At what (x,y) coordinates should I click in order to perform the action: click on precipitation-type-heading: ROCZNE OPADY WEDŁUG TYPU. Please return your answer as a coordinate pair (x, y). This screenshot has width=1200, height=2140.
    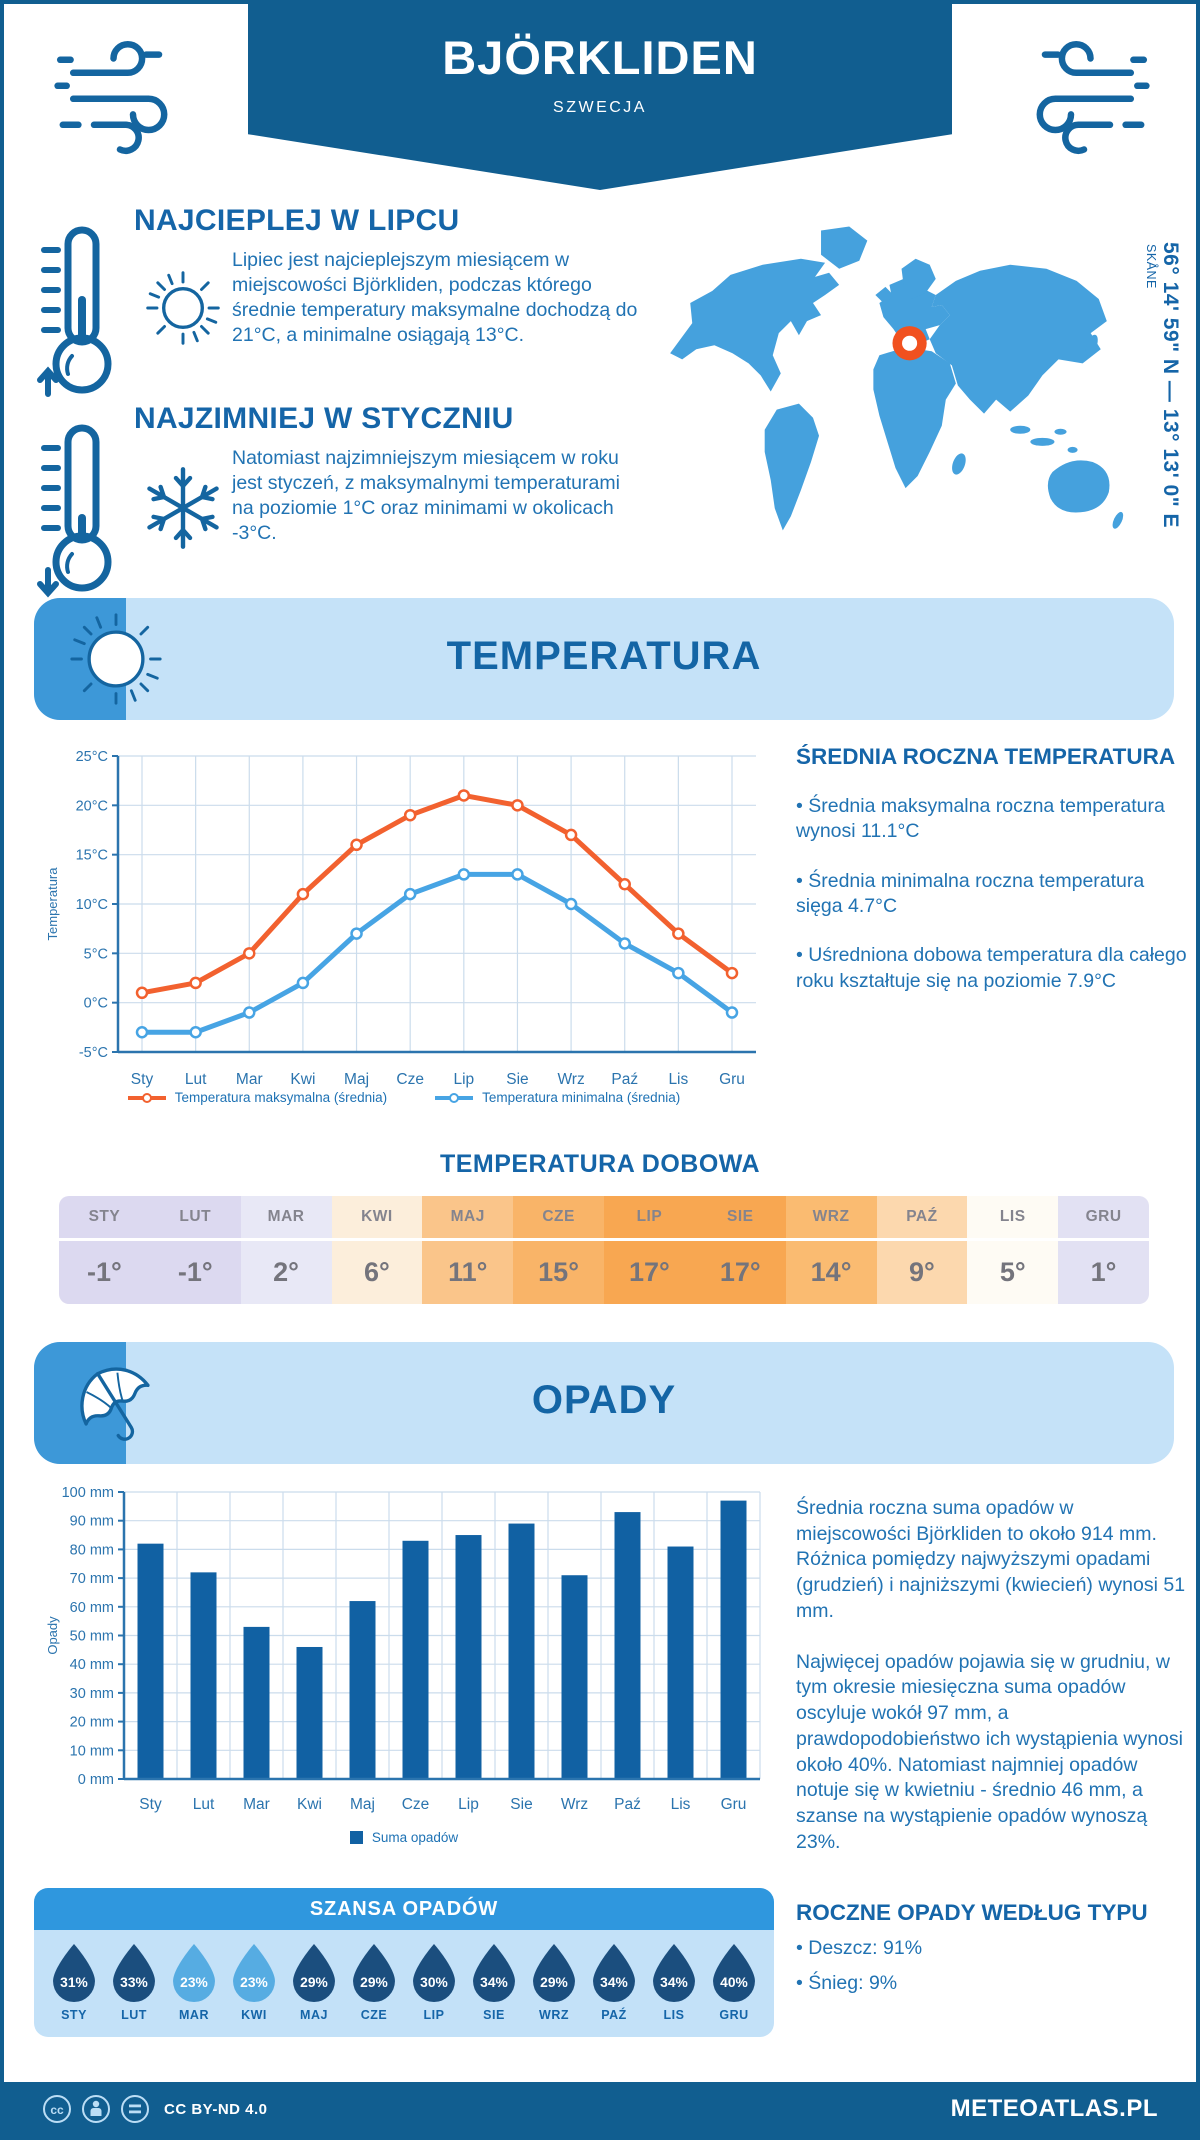
    Looking at the image, I should click on (972, 1912).